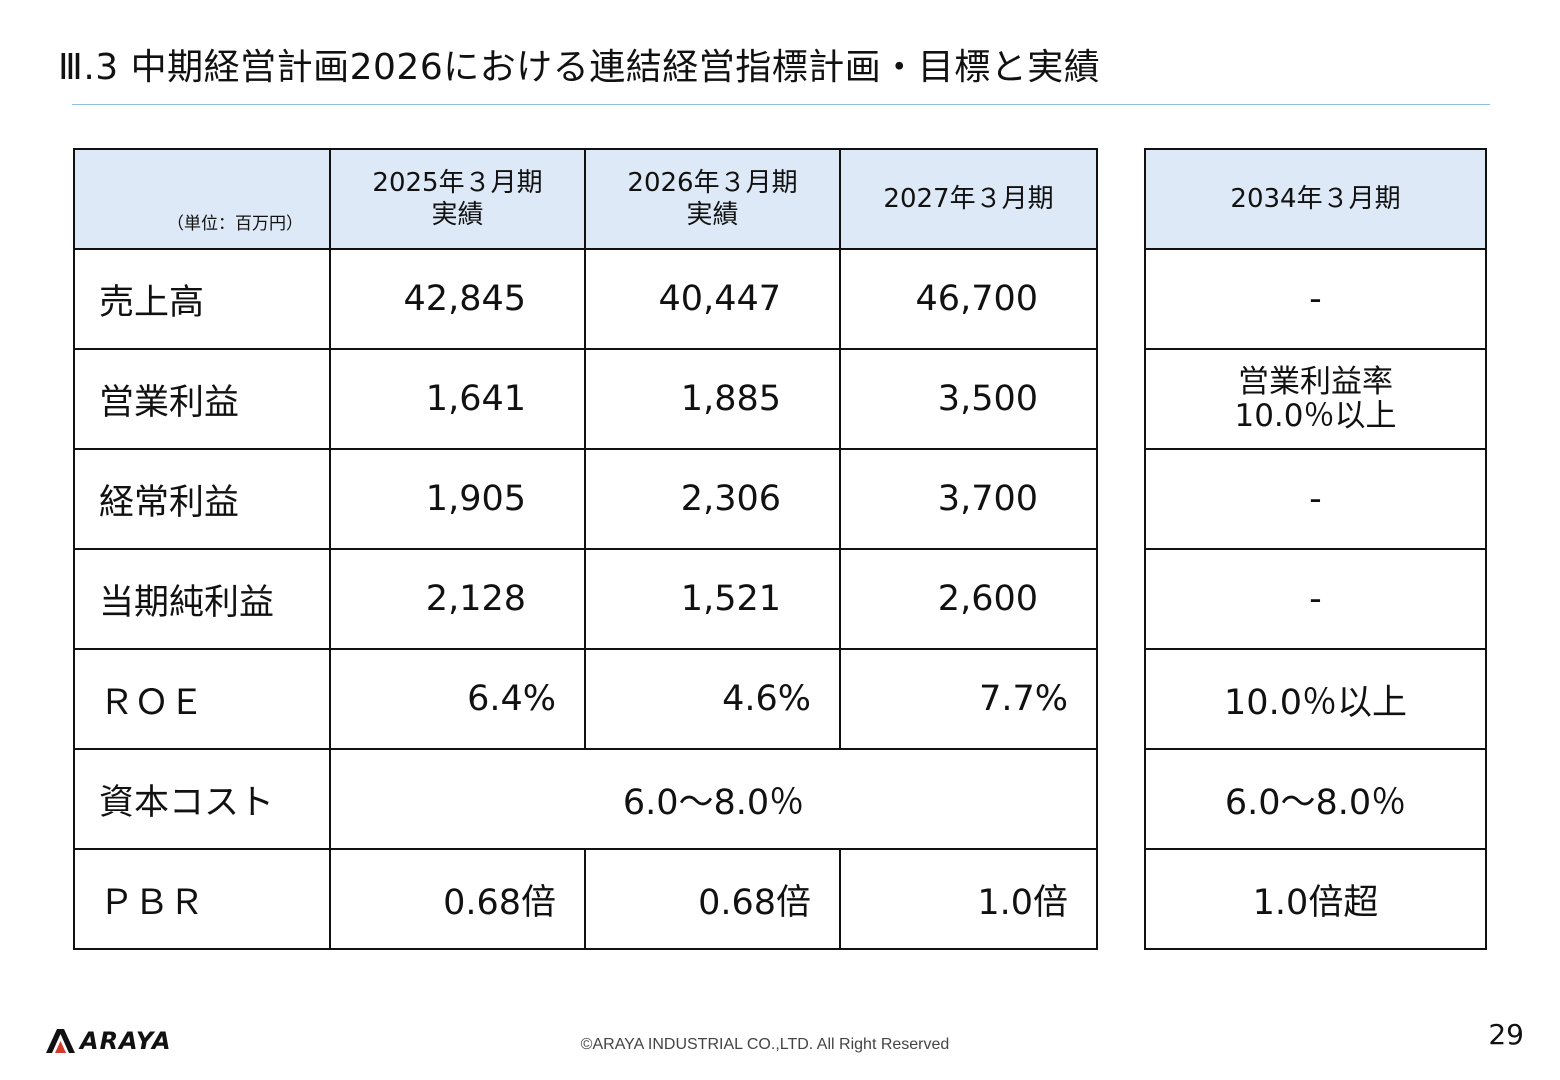 This screenshot has height=1080, width=1560. I want to click on table-cell: 1,641, so click(457, 399).